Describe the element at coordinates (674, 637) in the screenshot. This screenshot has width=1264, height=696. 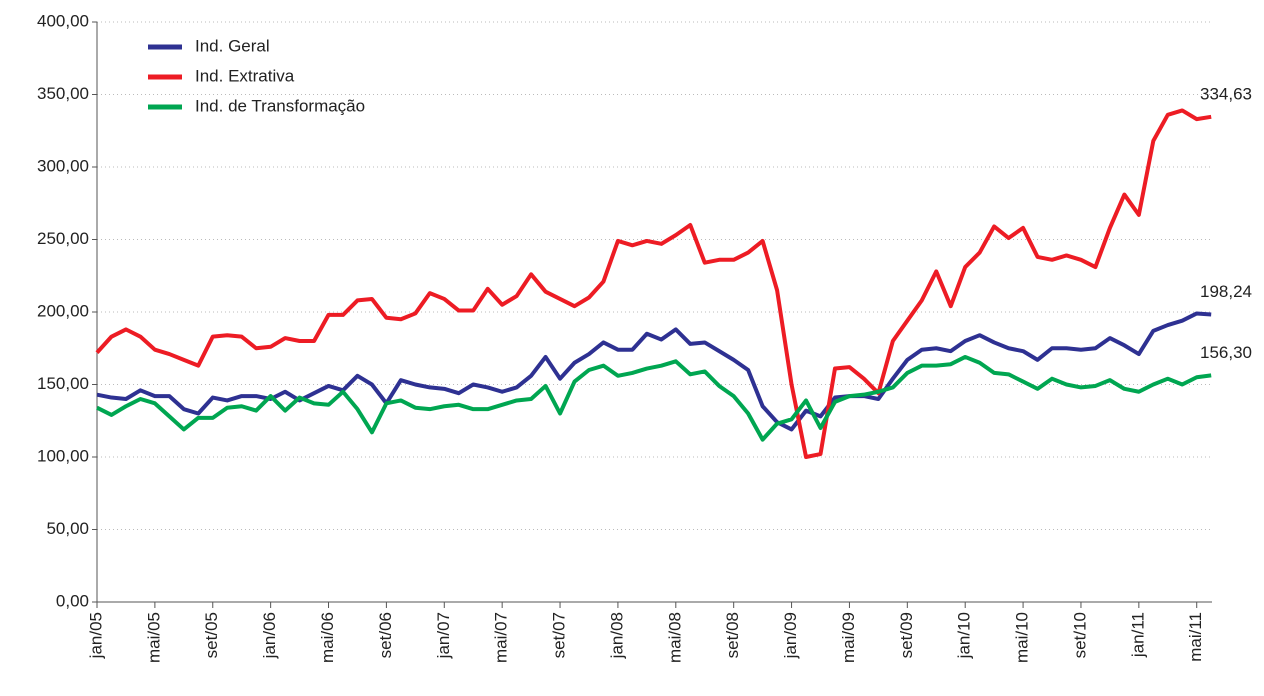
I see `x-tick-label: mai/08` at that location.